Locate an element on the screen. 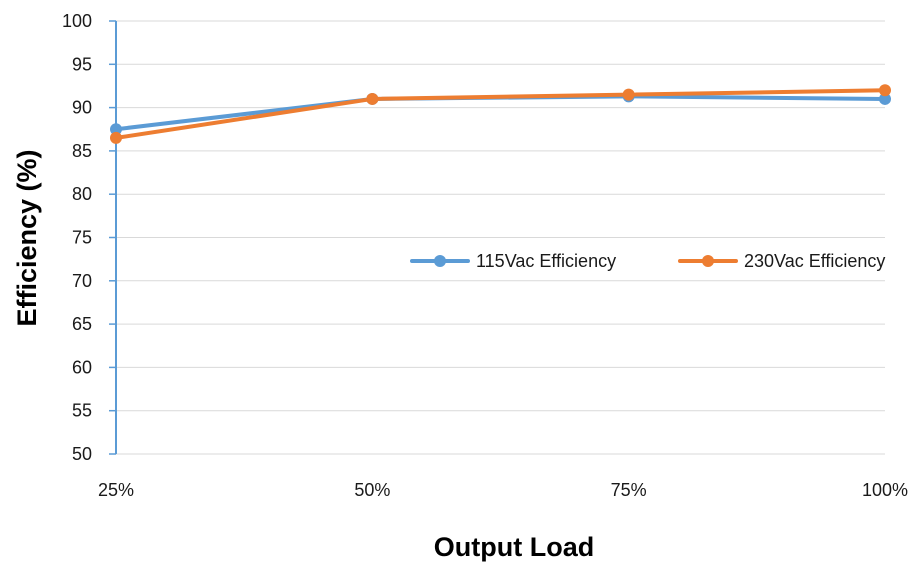  y-tick-label-80: 80 is located at coordinates (82, 194).